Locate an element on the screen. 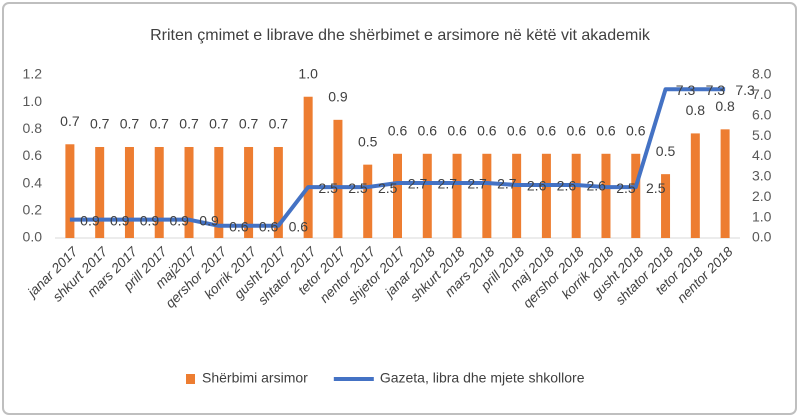 This screenshot has width=800, height=418. y2-tick-label: 2.0 is located at coordinates (762, 196).